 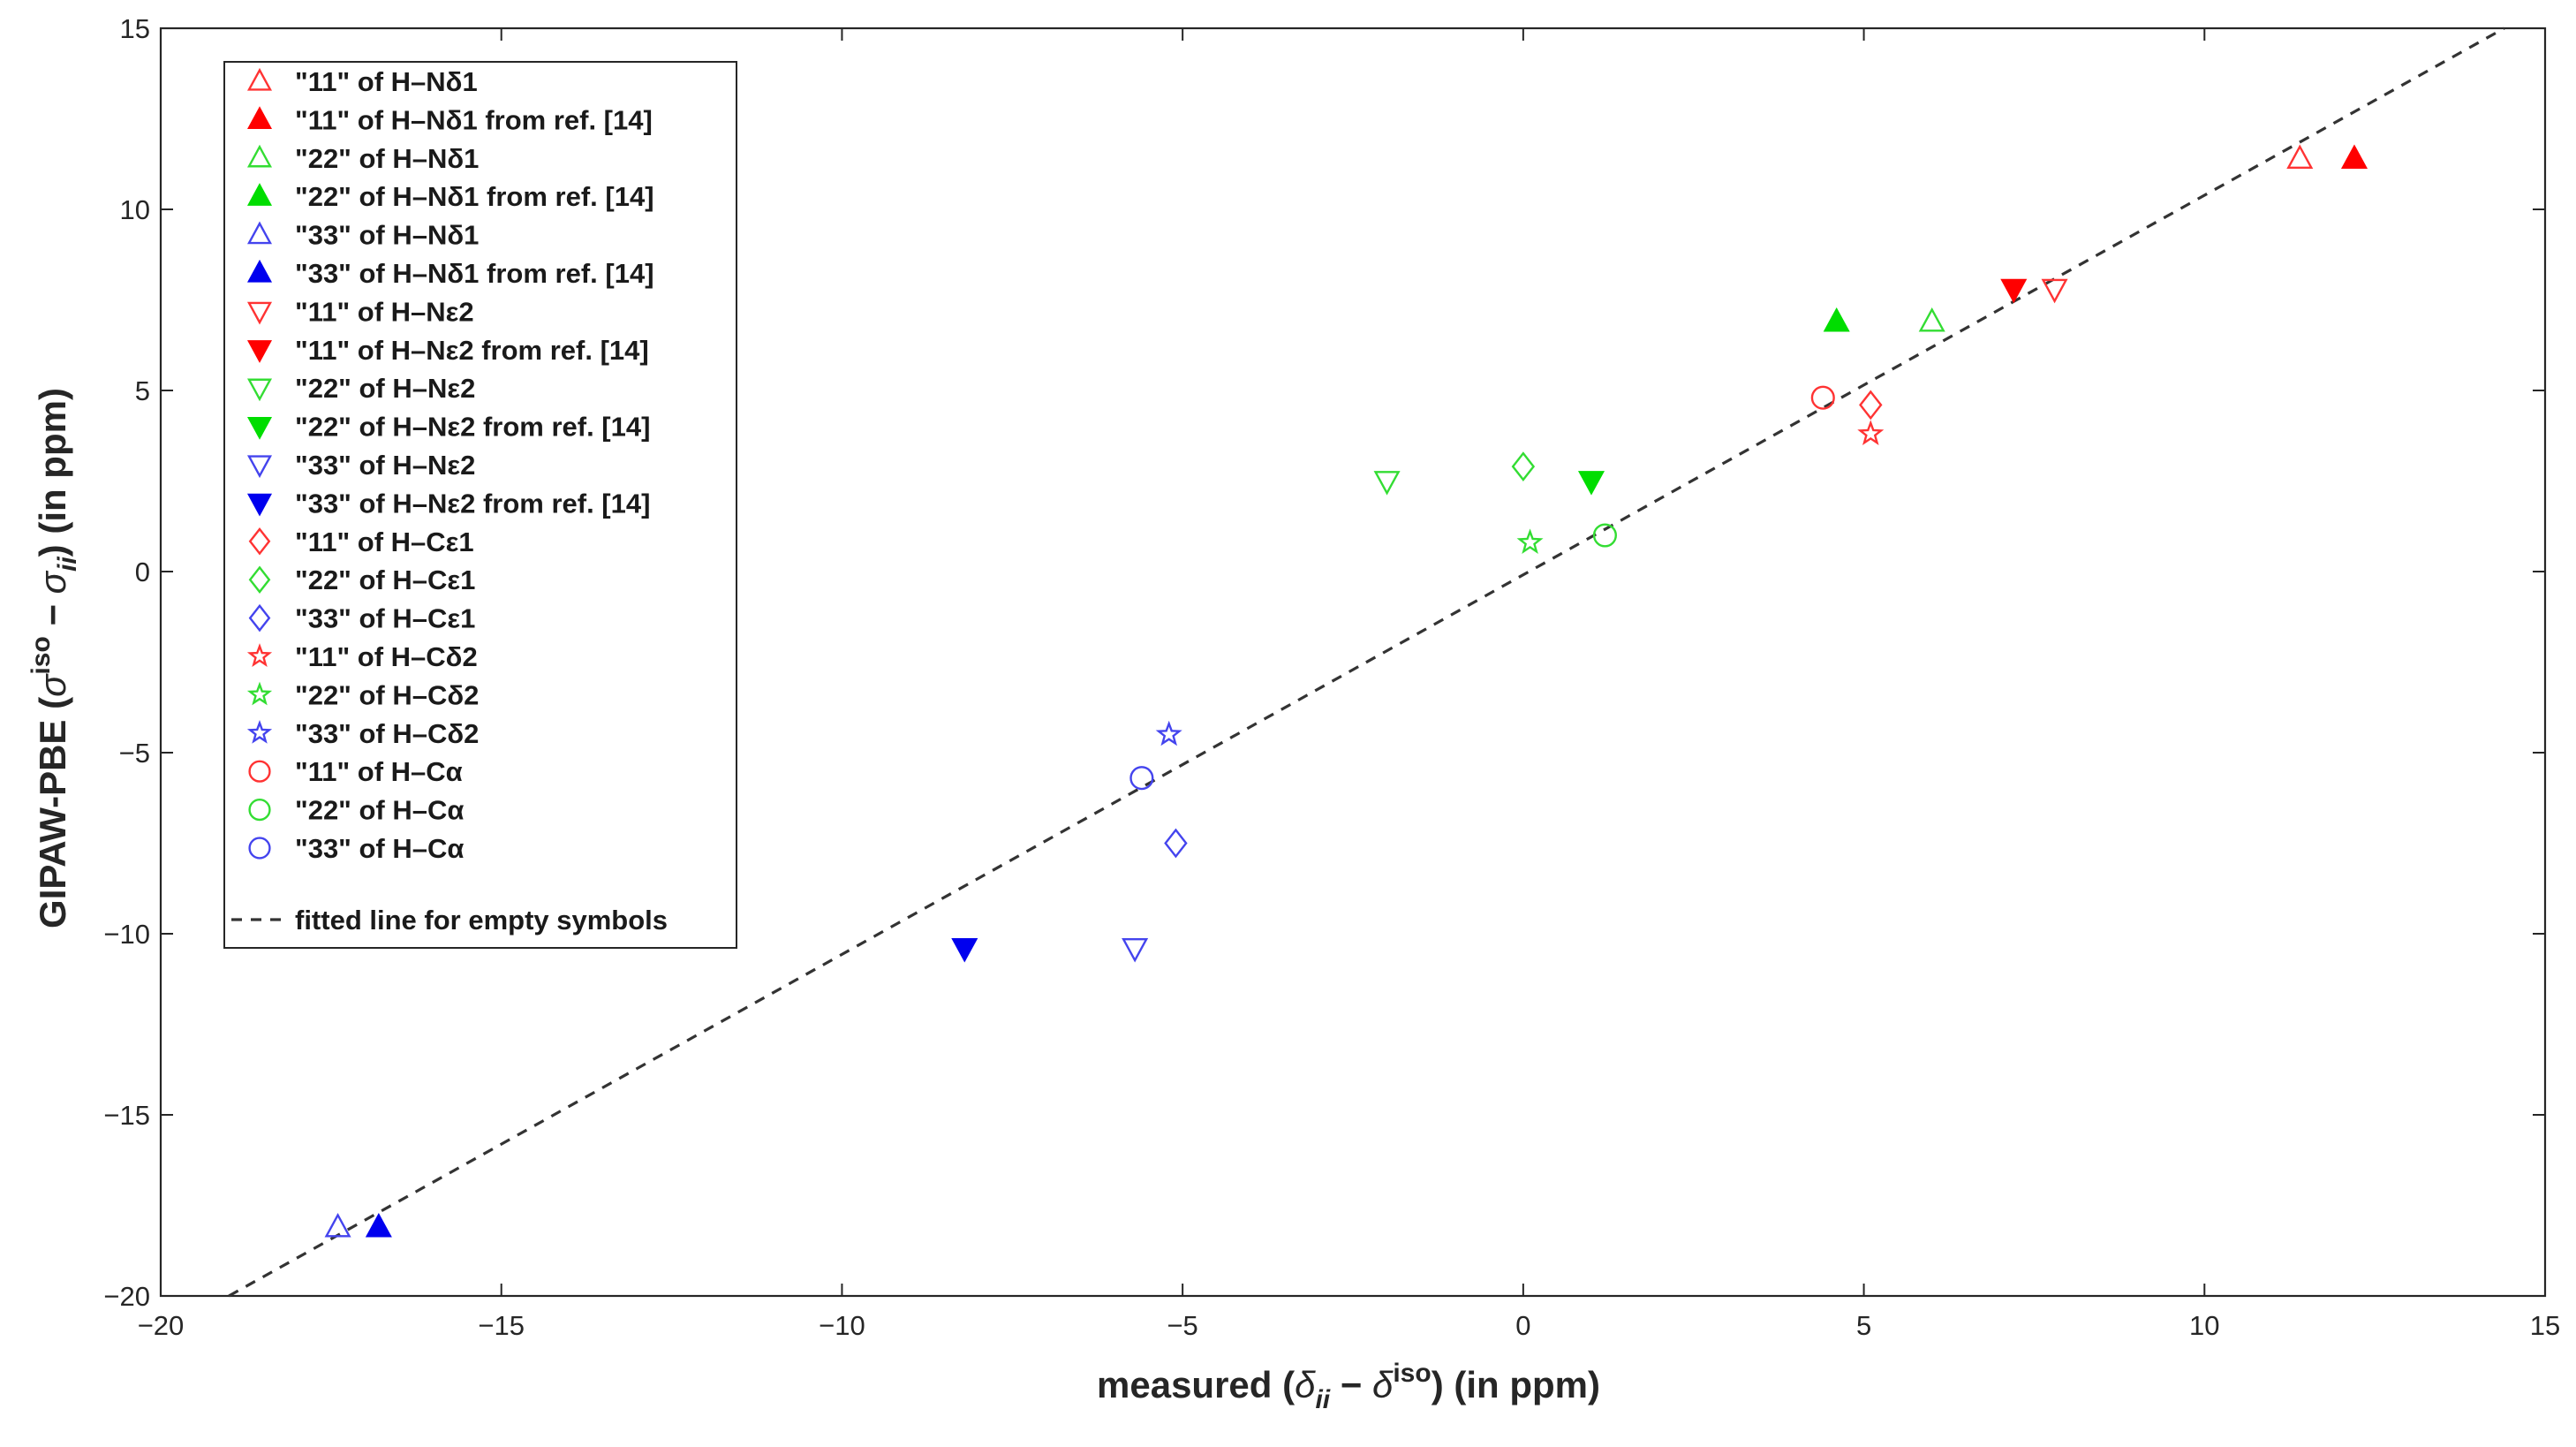 I want to click on legend-label: "11" of H–Nε2 from ref. [14], so click(x=472, y=350).